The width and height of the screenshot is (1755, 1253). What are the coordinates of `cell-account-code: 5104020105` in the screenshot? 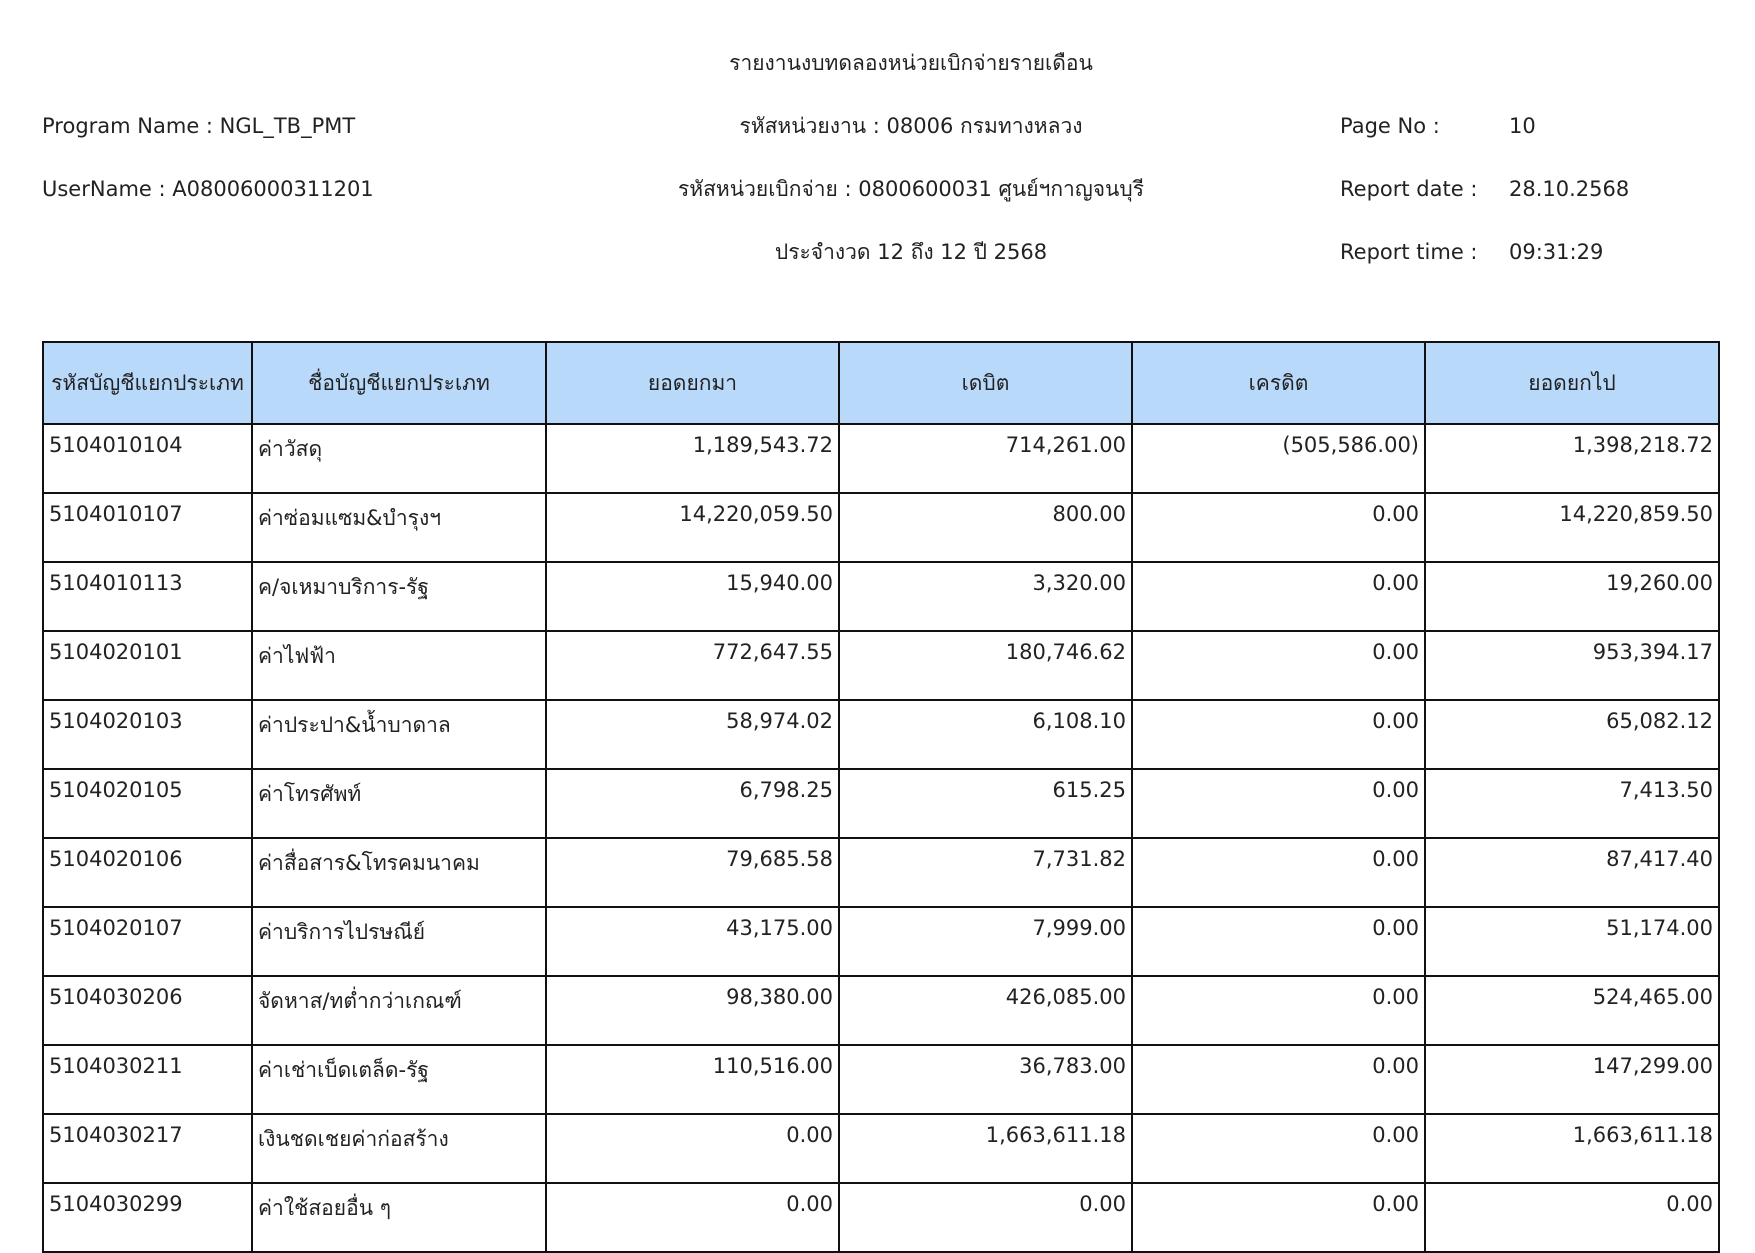 It's located at (147, 803).